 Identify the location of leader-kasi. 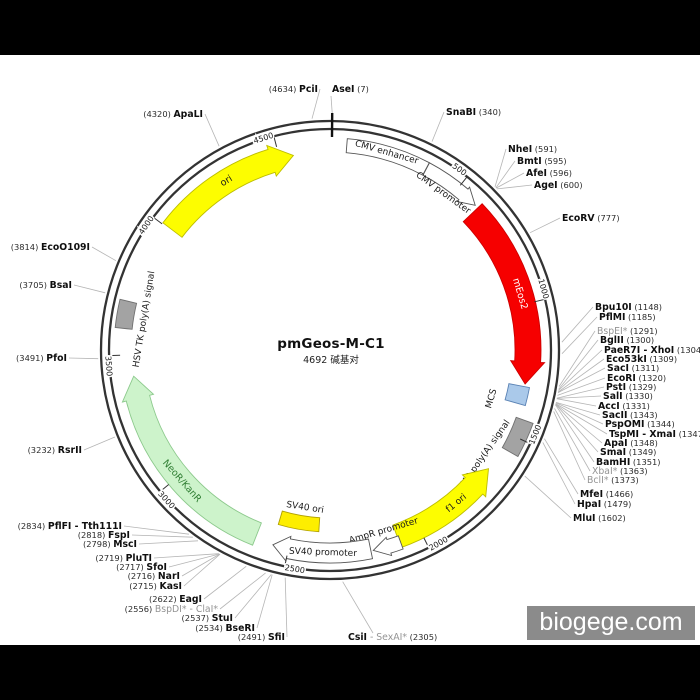
(202, 570).